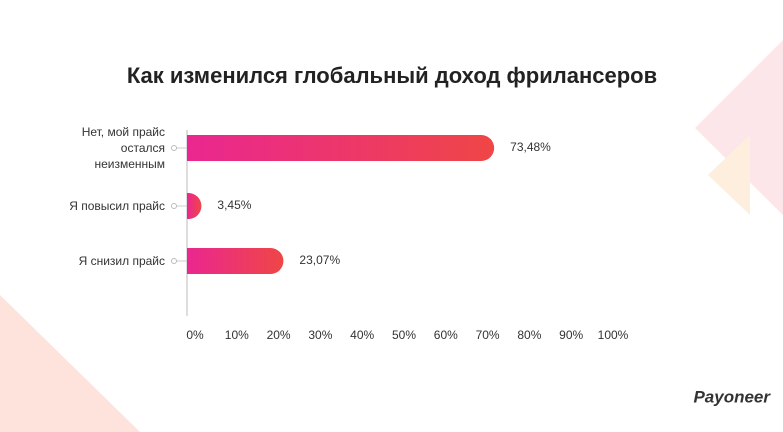 The width and height of the screenshot is (783, 432). Describe the element at coordinates (732, 396) in the screenshot. I see `logo: Payoneer` at that location.